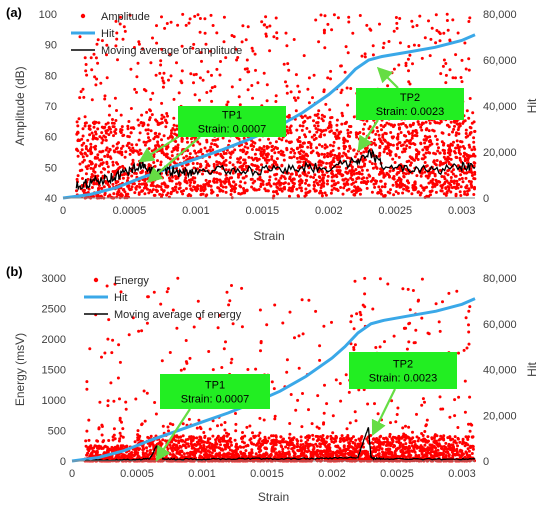  What do you see at coordinates (462, 211) in the screenshot?
I see `x-tick-label: 0.003` at bounding box center [462, 211].